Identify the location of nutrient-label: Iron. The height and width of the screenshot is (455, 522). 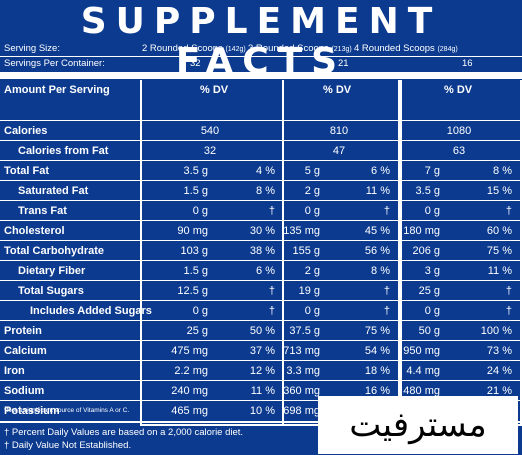
(14, 371).